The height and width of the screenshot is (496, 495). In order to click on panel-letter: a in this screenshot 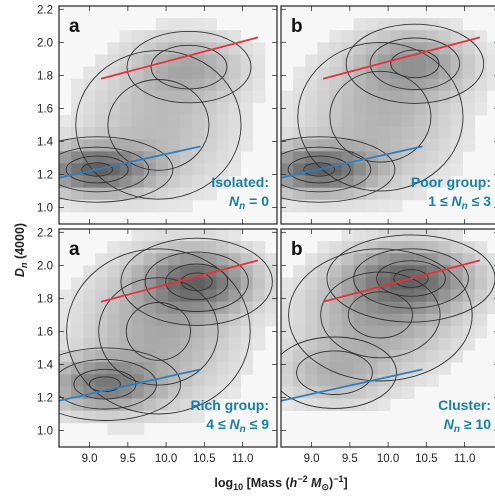, I will do `click(74, 249)`.